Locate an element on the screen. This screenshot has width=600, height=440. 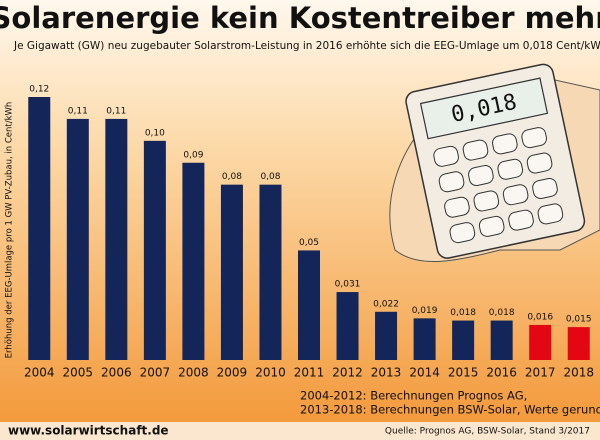
footer-band is located at coordinates (300, 431).